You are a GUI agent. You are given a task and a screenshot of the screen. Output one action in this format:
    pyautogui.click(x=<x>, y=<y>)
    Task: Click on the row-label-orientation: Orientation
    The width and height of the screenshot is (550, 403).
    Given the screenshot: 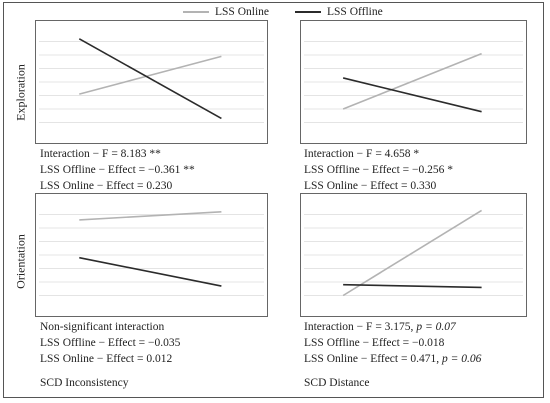 What is the action you would take?
    pyautogui.click(x=20, y=261)
    